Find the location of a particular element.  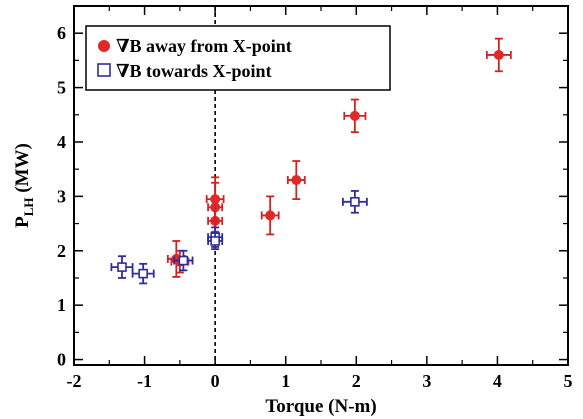

legend-label-away: ∇B away from X-point is located at coordinates (204, 46).